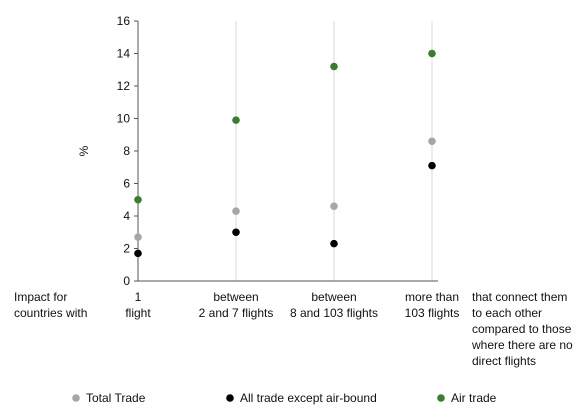 The image size is (585, 408). What do you see at coordinates (50, 313) in the screenshot?
I see `row-label-line: countries with` at bounding box center [50, 313].